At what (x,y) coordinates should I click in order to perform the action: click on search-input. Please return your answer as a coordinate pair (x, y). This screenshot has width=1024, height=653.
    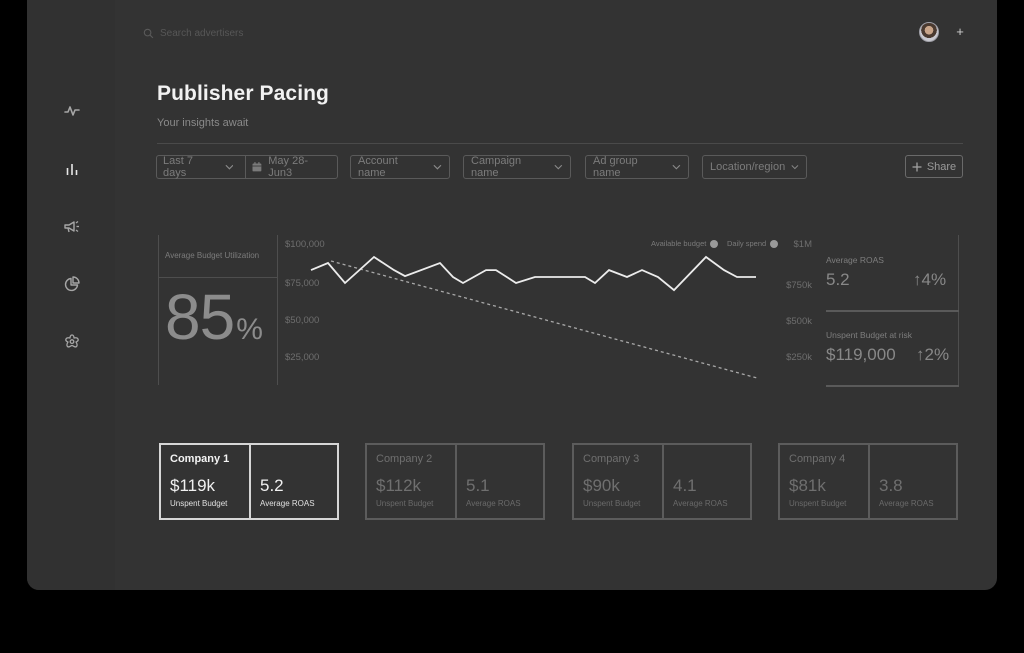
    Looking at the image, I should click on (240, 33).